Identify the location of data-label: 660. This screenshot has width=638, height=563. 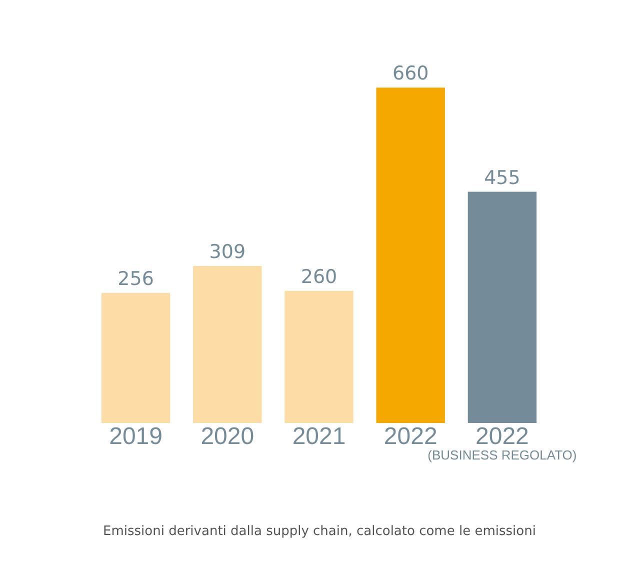
(410, 73).